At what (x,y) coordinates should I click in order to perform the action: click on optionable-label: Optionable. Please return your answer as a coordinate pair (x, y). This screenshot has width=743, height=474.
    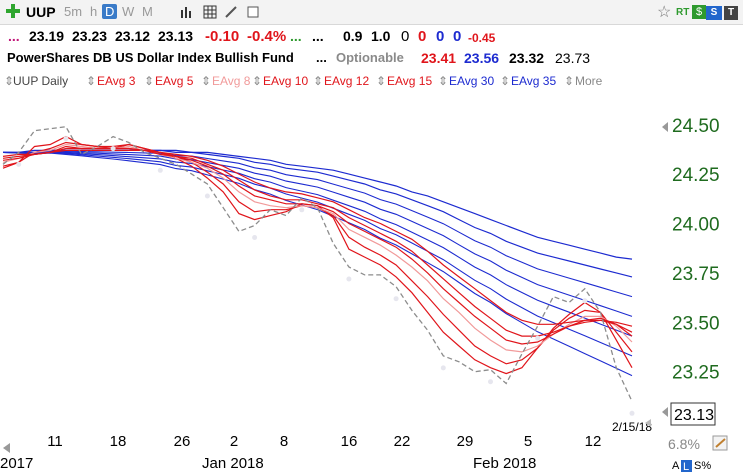
    Looking at the image, I should click on (370, 57).